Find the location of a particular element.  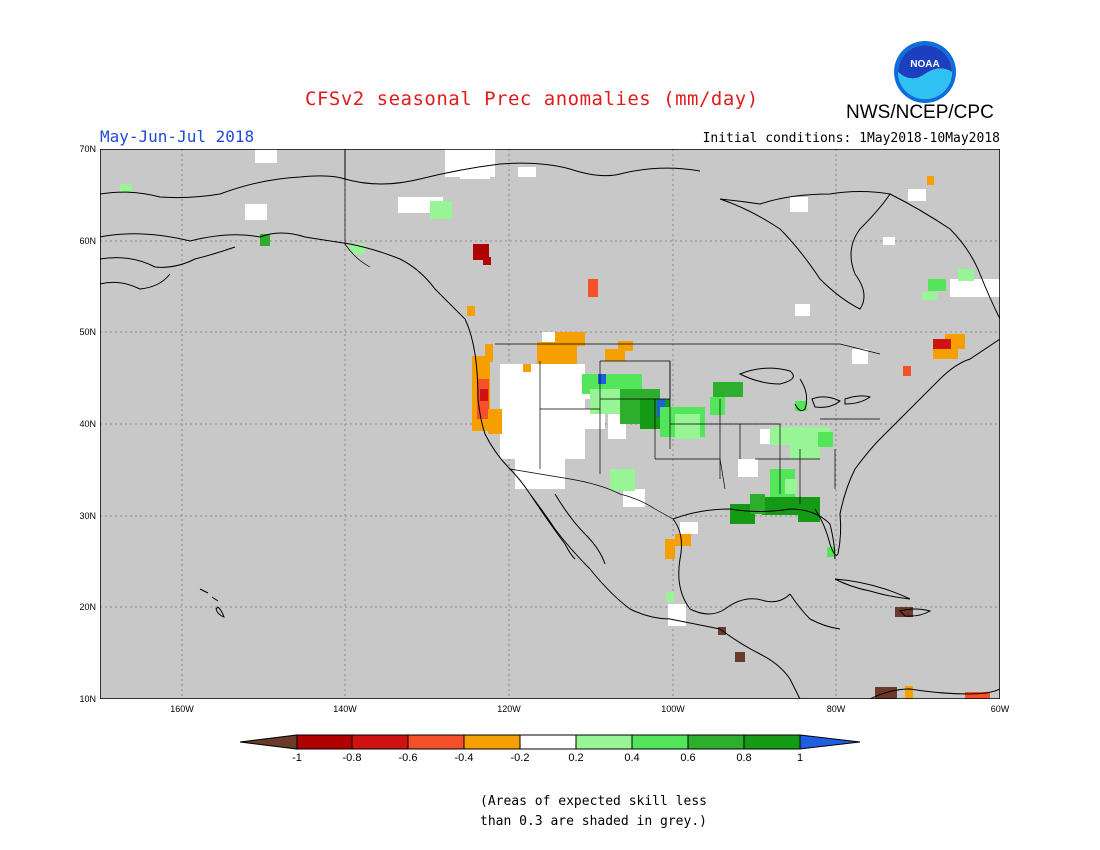

lat-label-10n: 10N is located at coordinates (87, 699).